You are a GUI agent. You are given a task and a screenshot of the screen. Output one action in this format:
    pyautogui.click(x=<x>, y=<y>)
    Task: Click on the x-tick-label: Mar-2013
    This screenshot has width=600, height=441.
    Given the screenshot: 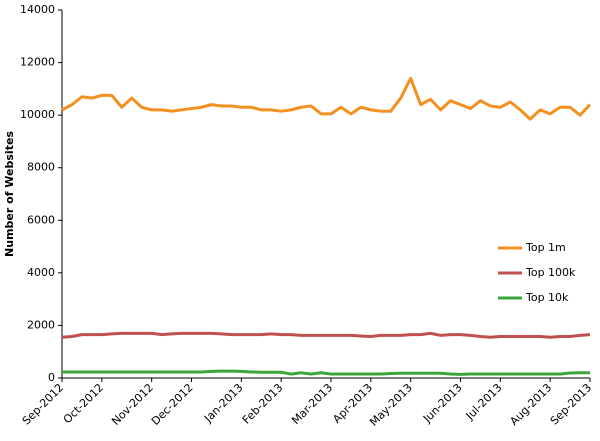 What is the action you would take?
    pyautogui.click(x=312, y=404)
    